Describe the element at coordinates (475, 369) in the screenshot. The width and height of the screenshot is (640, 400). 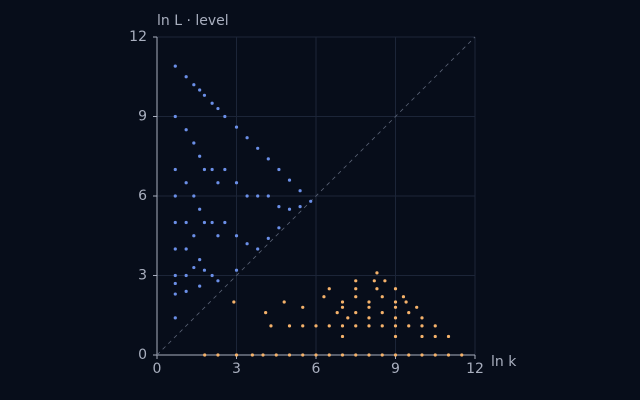
I see `x-tick-label: 12` at that location.